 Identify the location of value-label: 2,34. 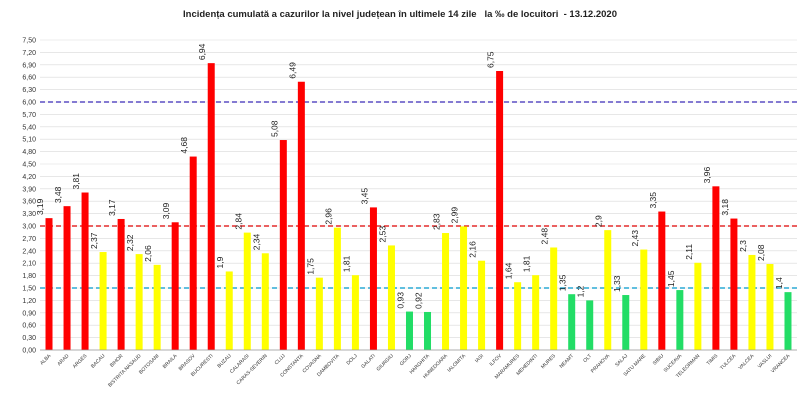
(256, 241).